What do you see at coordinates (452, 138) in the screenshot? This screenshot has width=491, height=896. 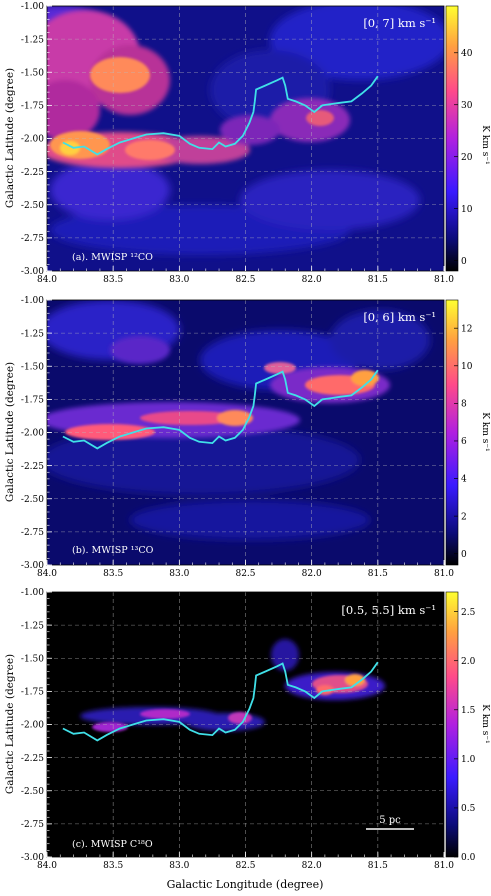 I see `panel-a-colorbar-bar` at bounding box center [452, 138].